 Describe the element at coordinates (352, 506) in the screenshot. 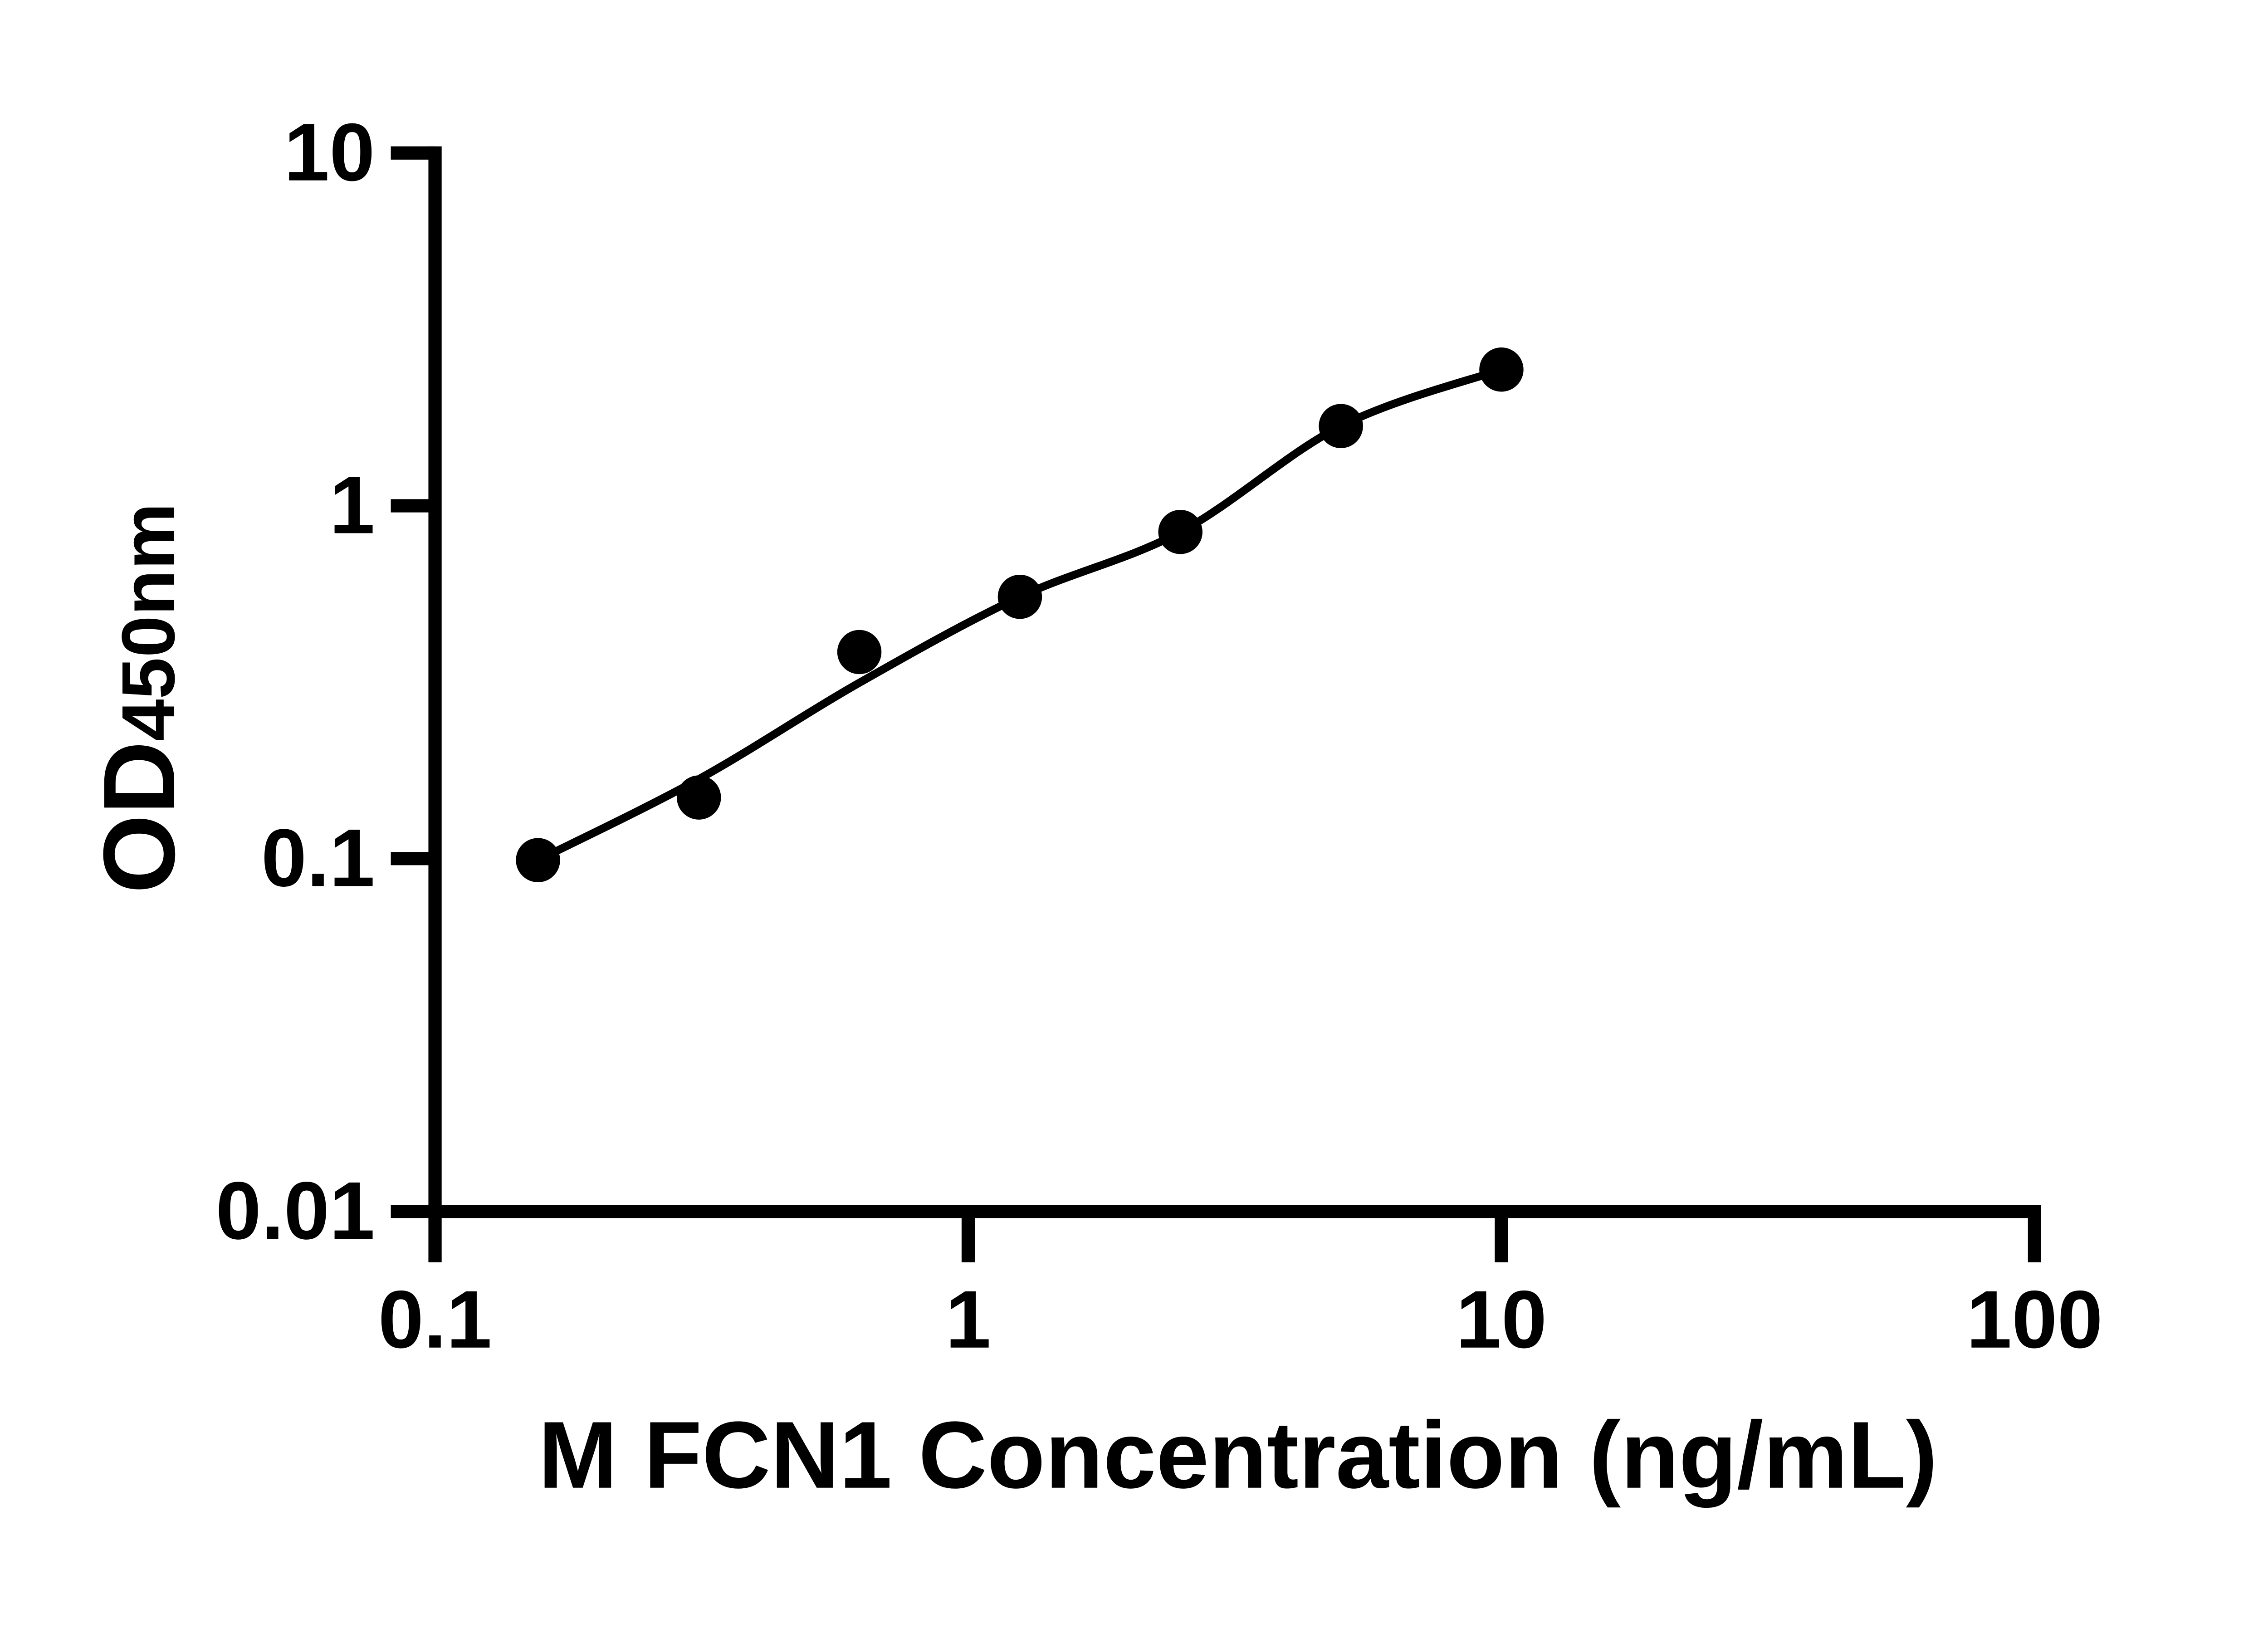

I see `y-tick-label: 1` at that location.